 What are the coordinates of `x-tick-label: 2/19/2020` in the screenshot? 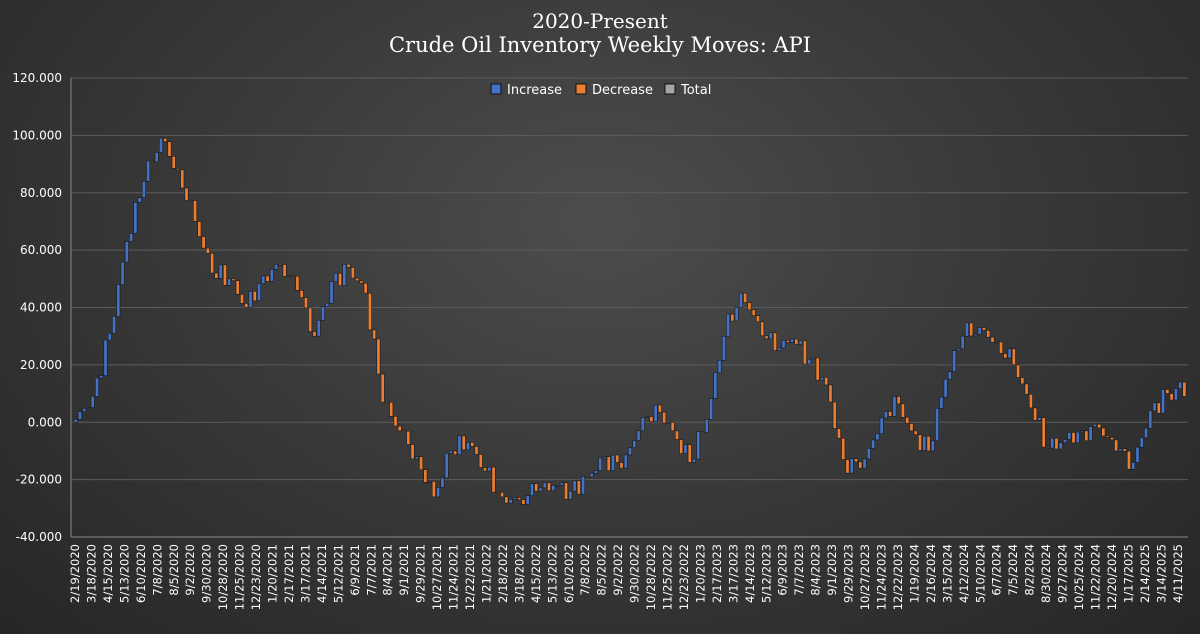 It's located at (75, 573).